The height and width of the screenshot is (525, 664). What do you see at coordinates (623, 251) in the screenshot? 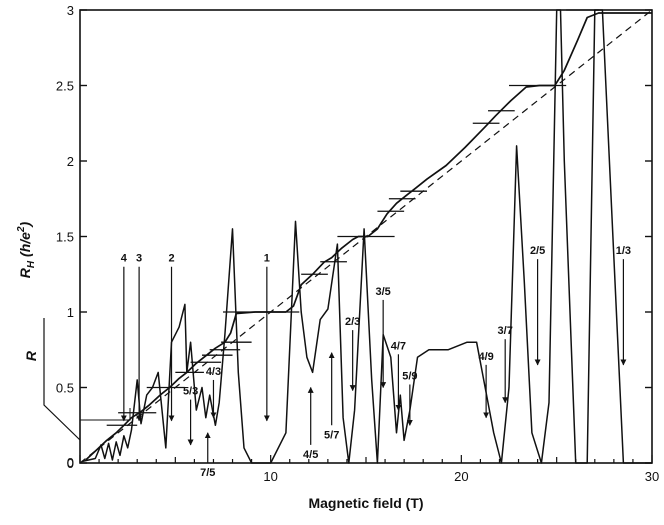
I see `annotation-label: 1/3` at bounding box center [623, 251].